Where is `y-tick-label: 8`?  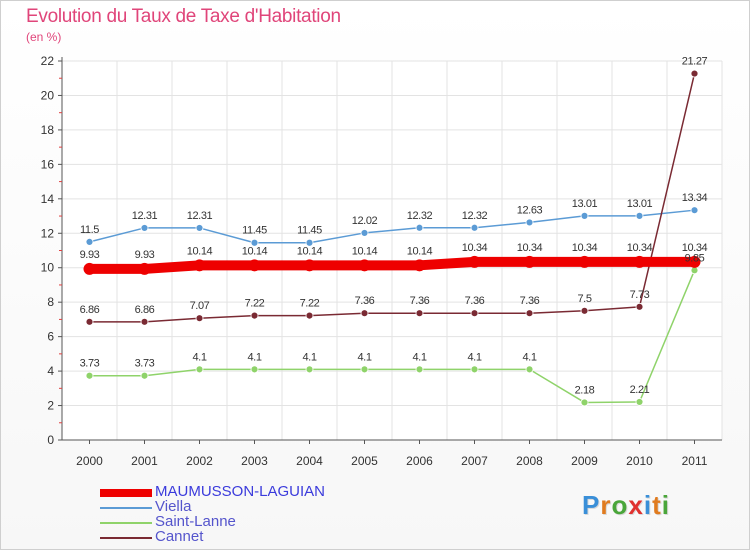 y-tick-label: 8 is located at coordinates (50, 302).